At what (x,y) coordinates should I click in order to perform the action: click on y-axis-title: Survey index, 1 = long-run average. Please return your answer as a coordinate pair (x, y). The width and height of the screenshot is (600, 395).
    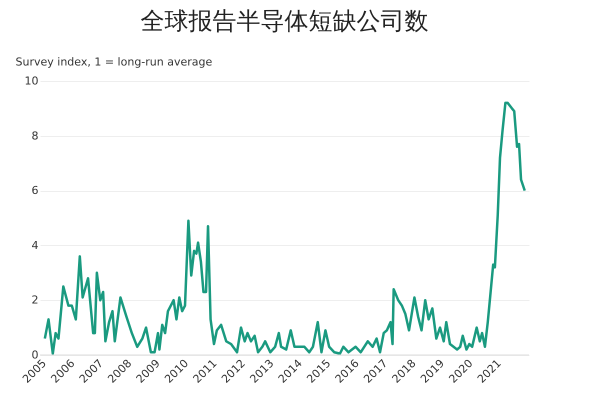
    Looking at the image, I should click on (114, 62).